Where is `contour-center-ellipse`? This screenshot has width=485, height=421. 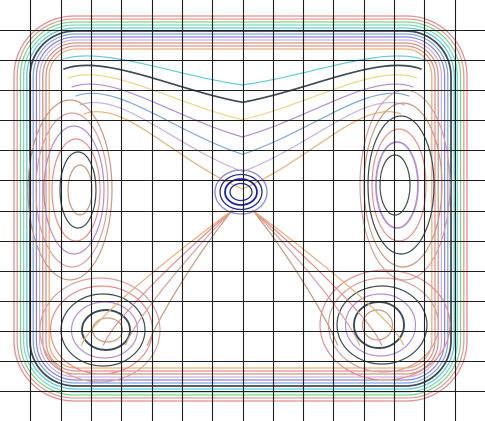 contour-center-ellipse is located at coordinates (241, 192).